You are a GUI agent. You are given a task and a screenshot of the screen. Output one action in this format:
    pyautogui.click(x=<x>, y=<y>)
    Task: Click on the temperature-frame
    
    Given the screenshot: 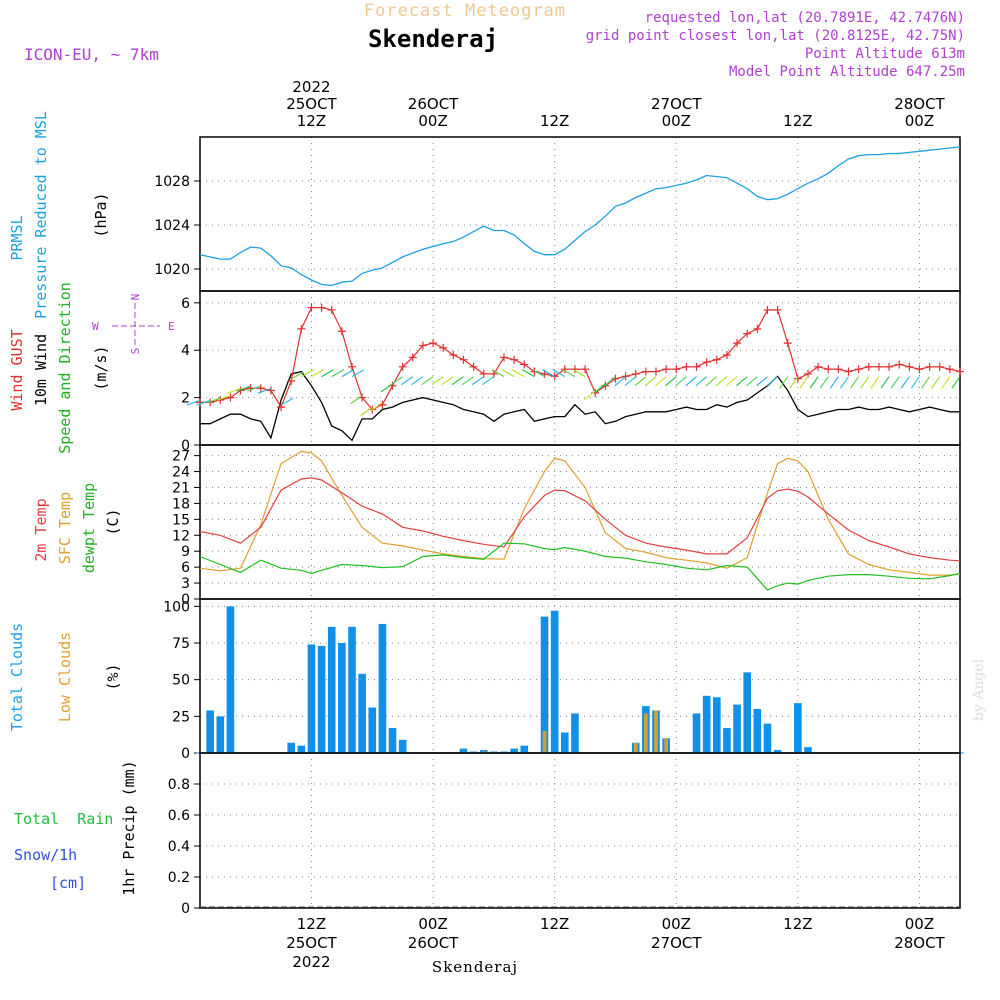 What is the action you would take?
    pyautogui.click(x=580, y=522)
    